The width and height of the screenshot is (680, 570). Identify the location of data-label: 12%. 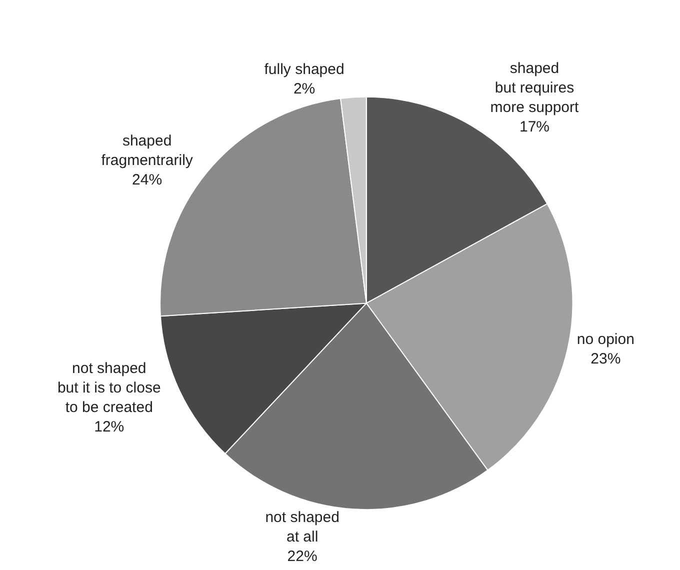
(109, 427).